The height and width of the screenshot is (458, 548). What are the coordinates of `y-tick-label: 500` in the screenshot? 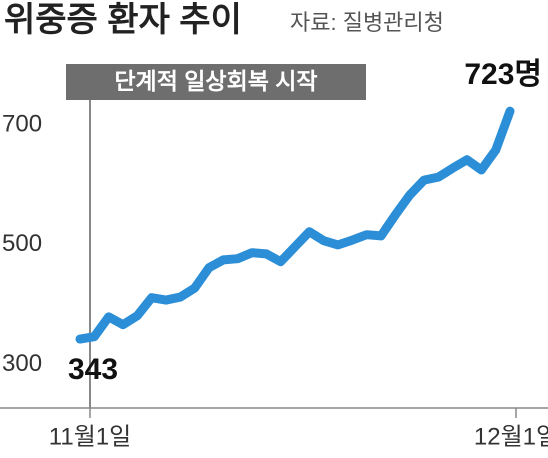 It's located at (22, 243).